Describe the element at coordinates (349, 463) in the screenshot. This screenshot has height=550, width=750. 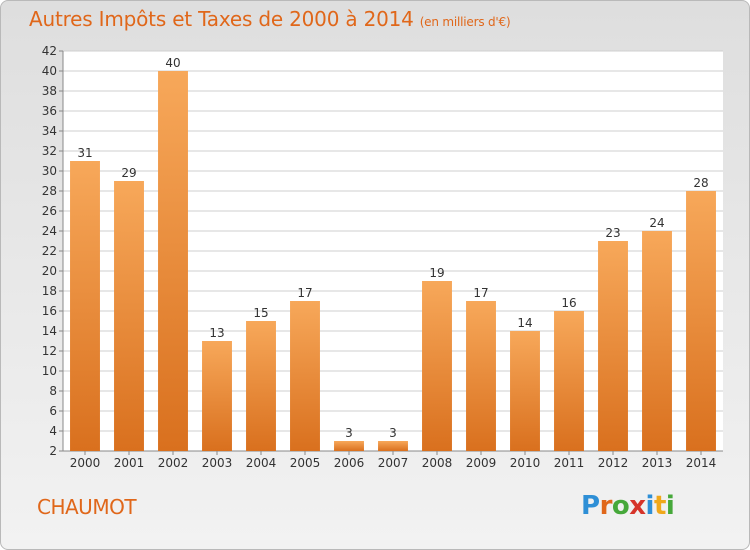
I see `x-tick-label: 2006` at that location.